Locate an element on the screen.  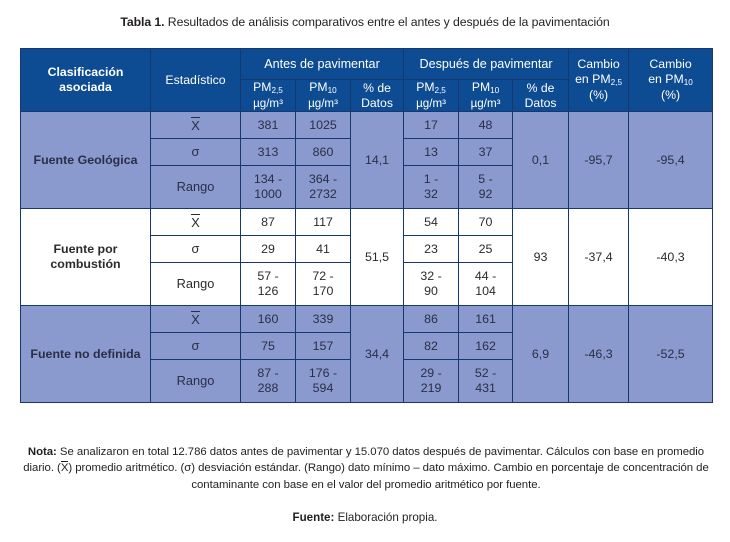
table-note-overline-x: X is located at coordinates (64, 468).